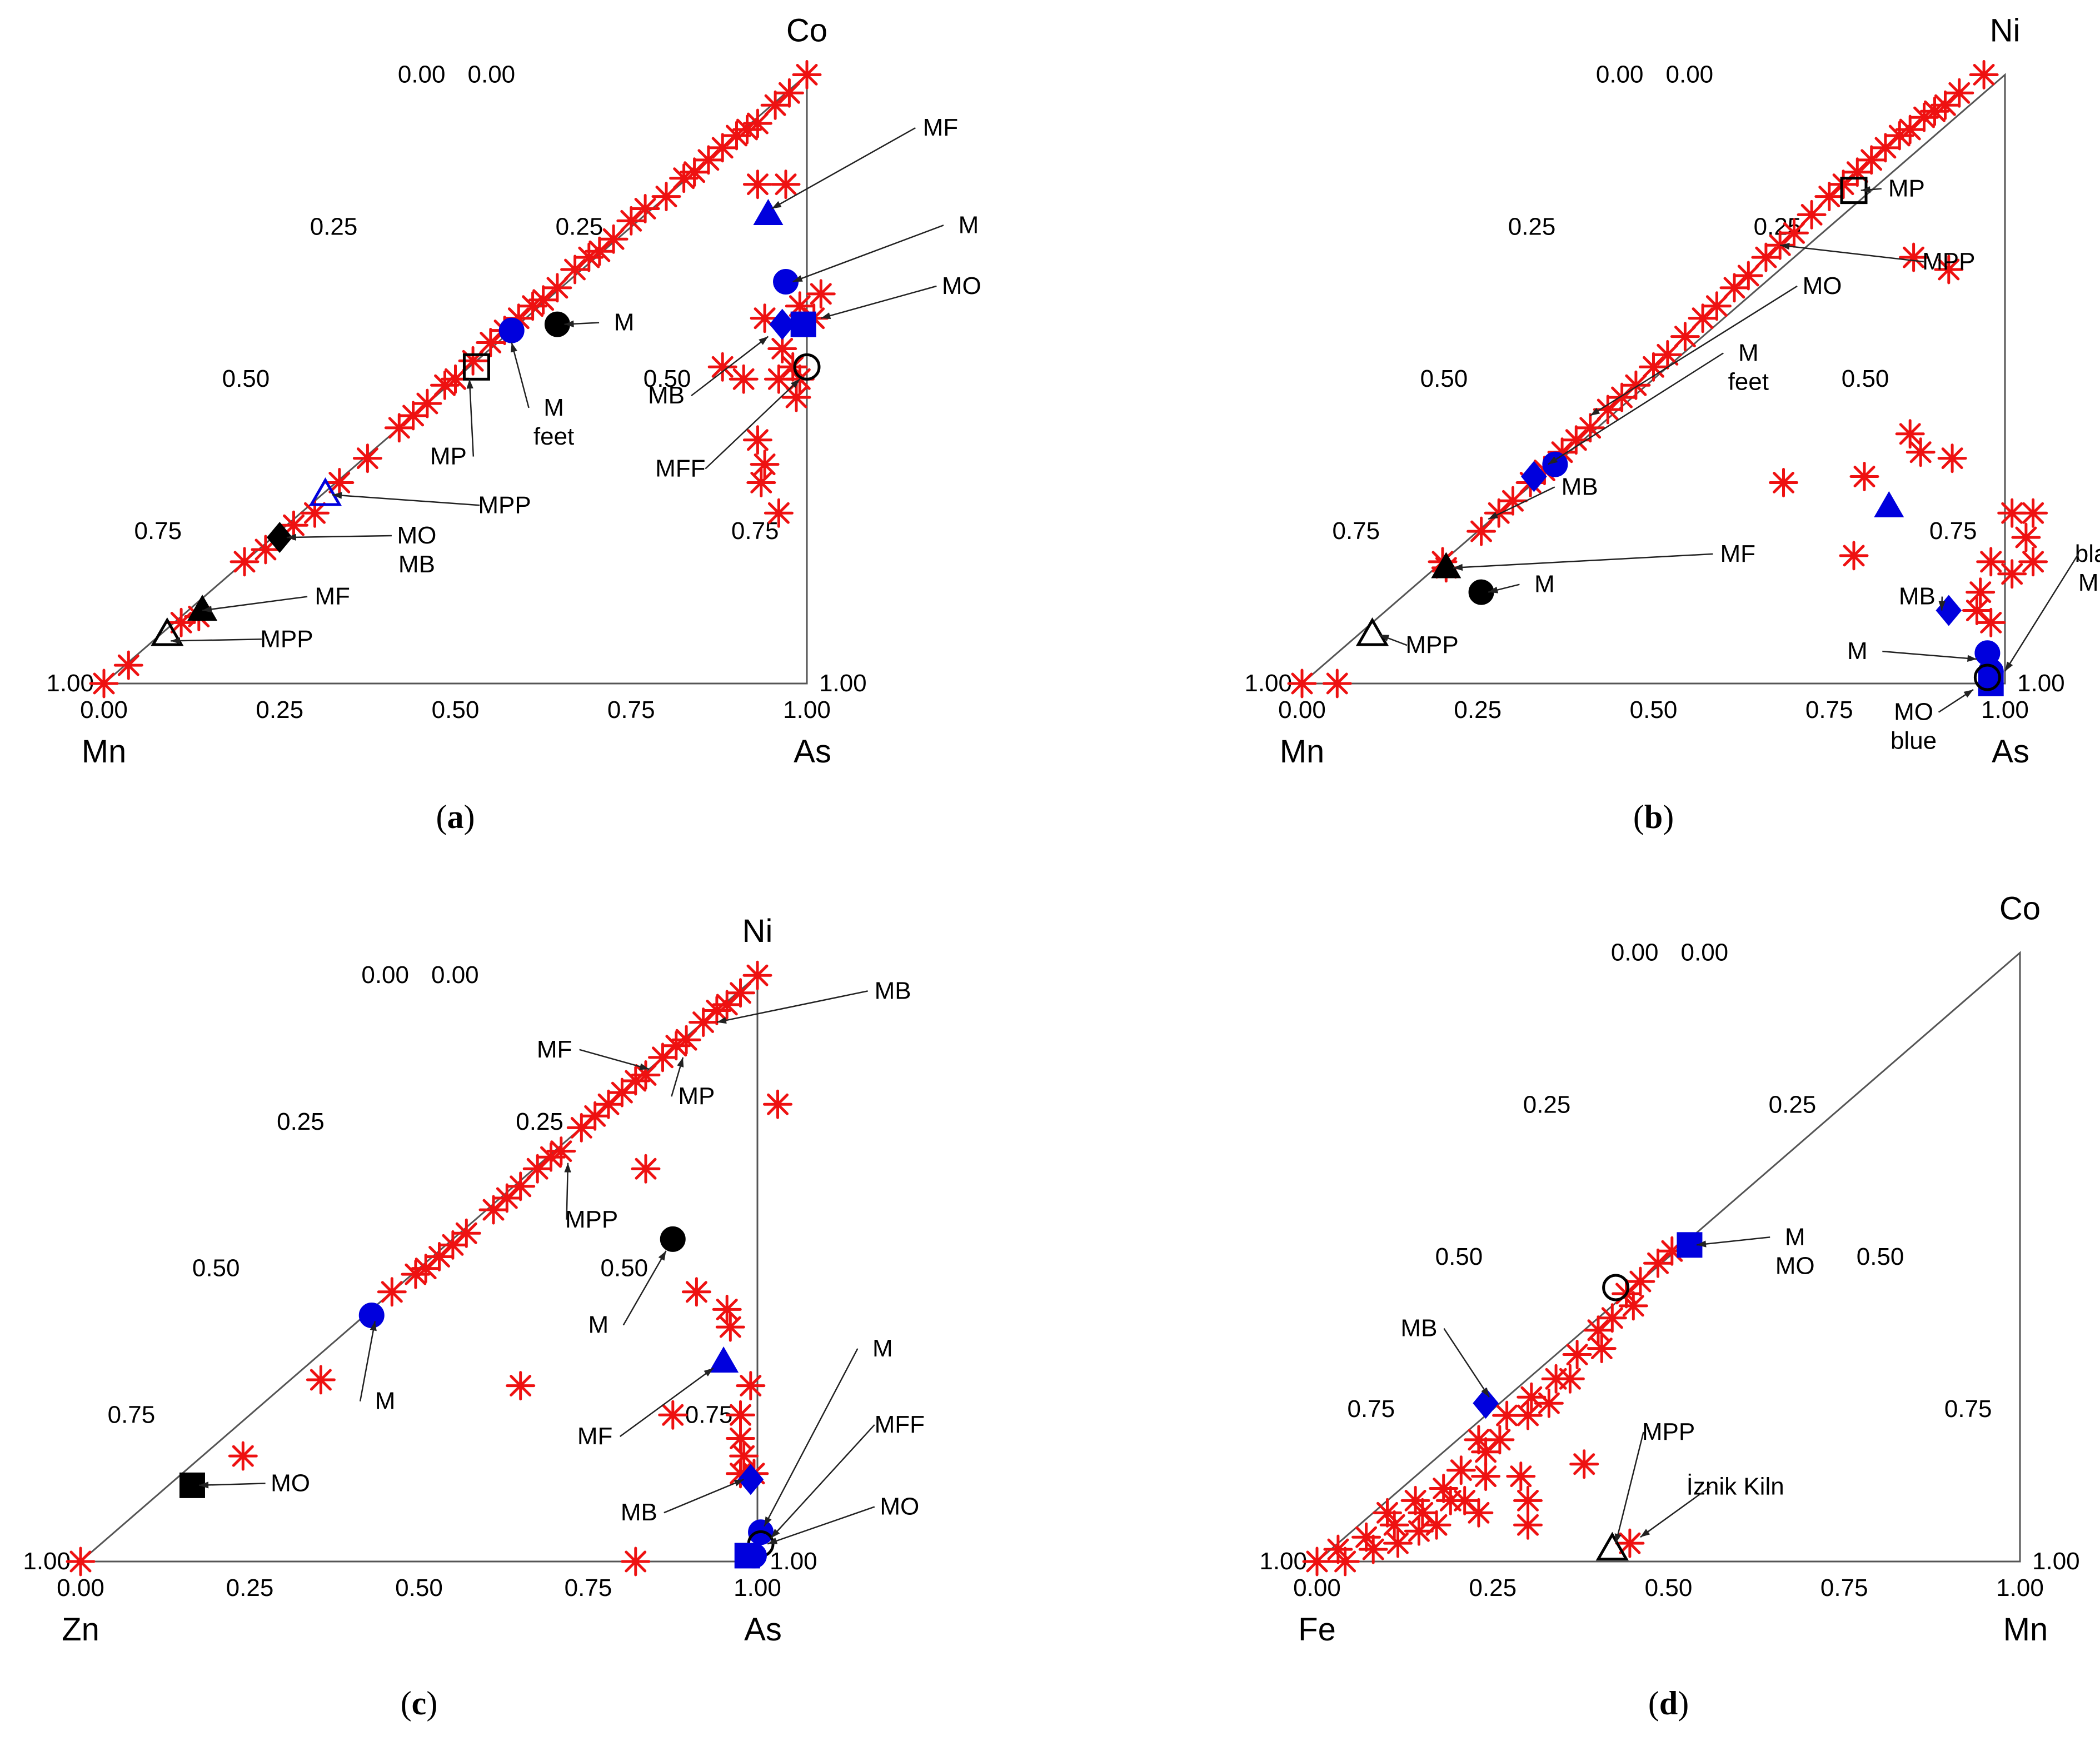  I want to click on left-tick-label: 1.00, so click(70, 683).